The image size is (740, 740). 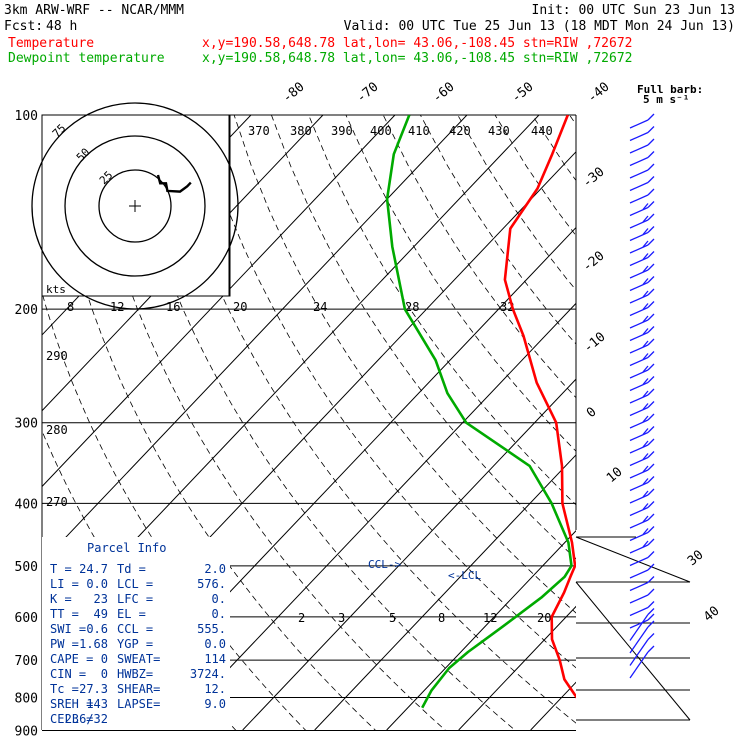 I want to click on legend-temperature: Temperature, so click(x=51, y=43).